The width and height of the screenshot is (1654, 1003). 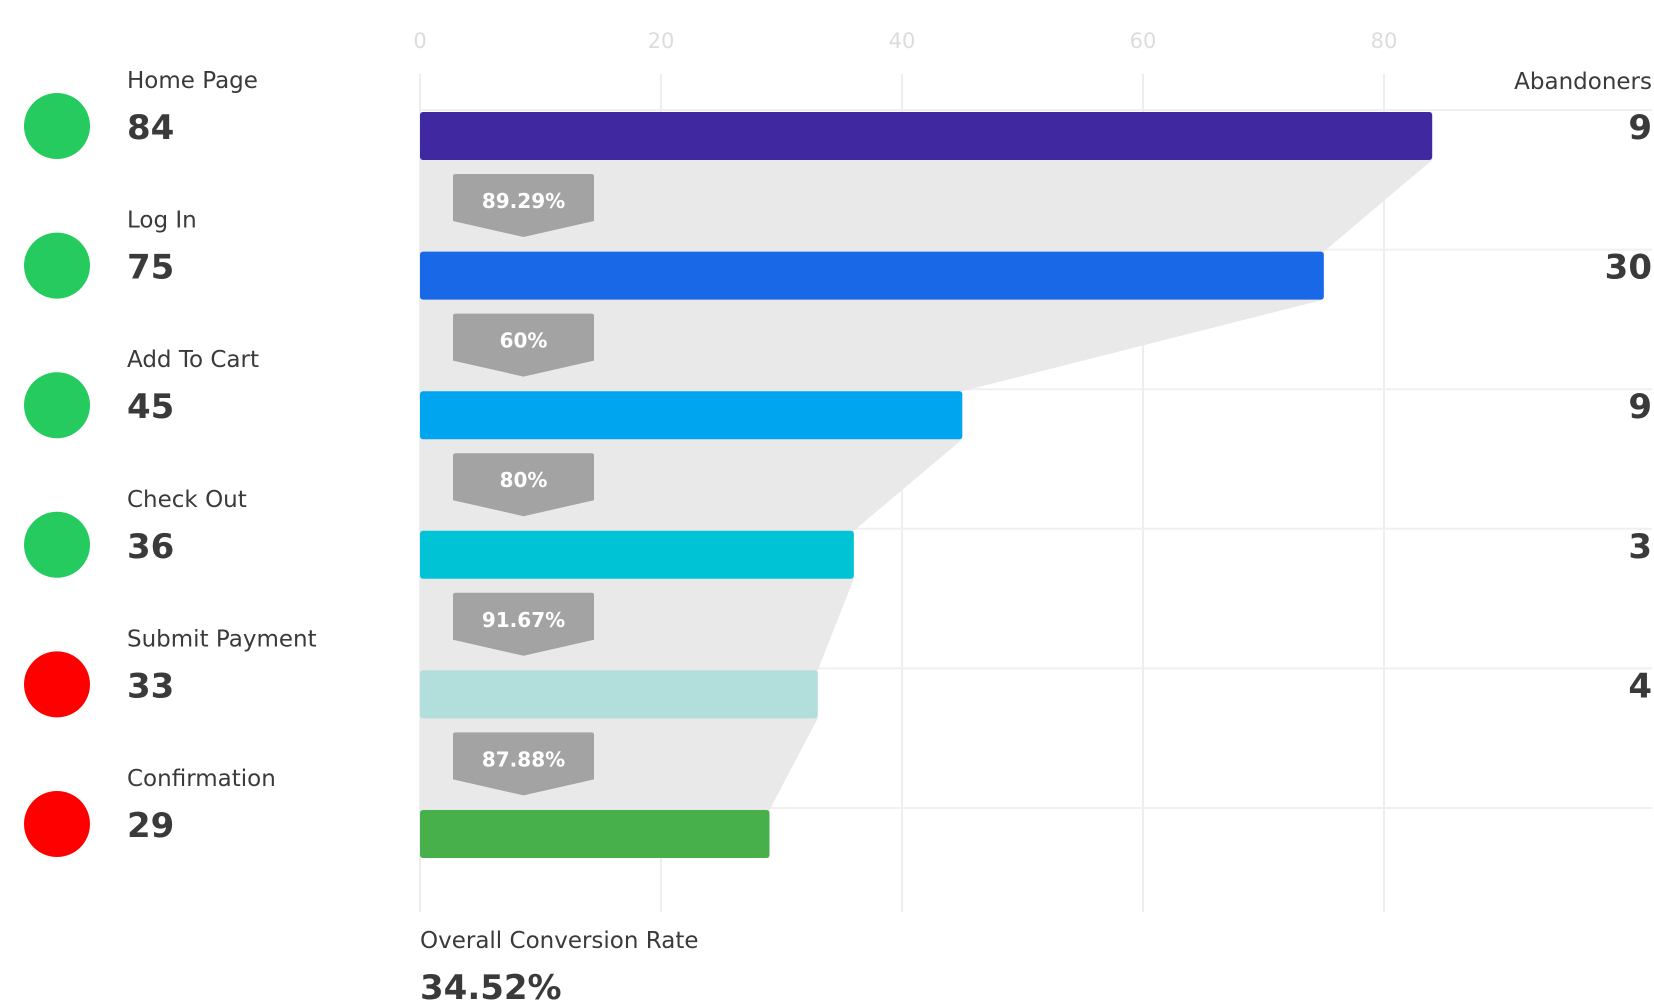 I want to click on conversion-rate-label: 60%, so click(x=524, y=341).